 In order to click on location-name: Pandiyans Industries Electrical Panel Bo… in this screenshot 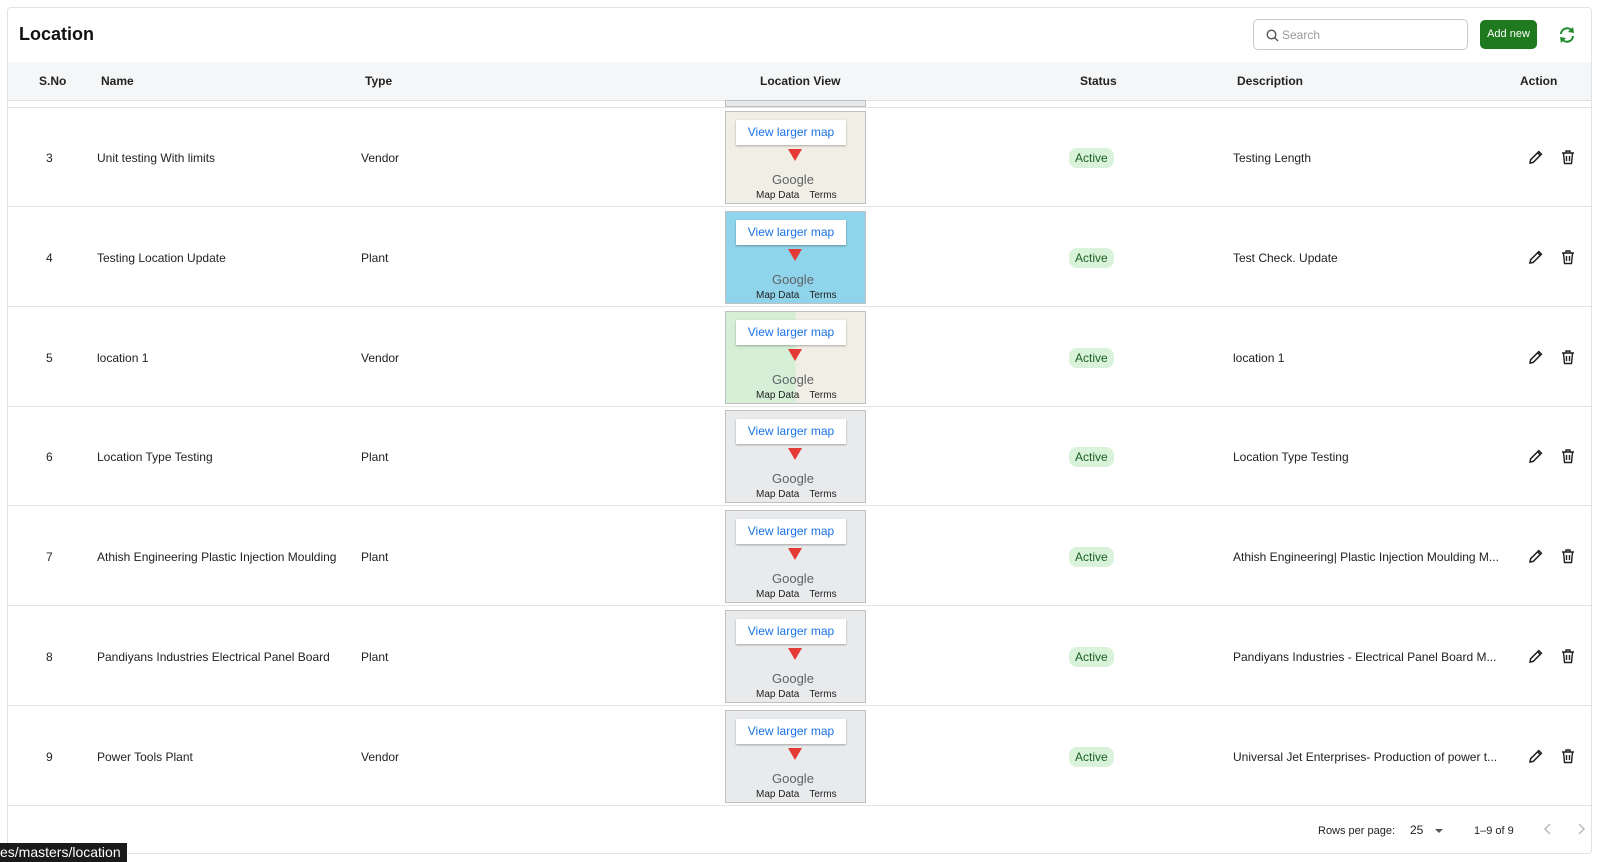, I will do `click(213, 657)`.